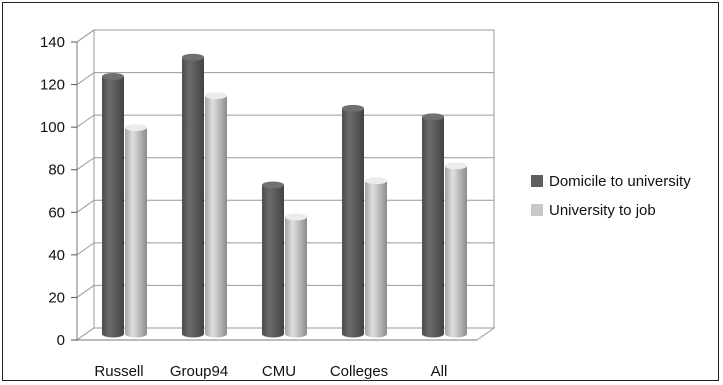  I want to click on x-axis-ticks: Russell Group94 CMU Colleges All, so click(270, 371).